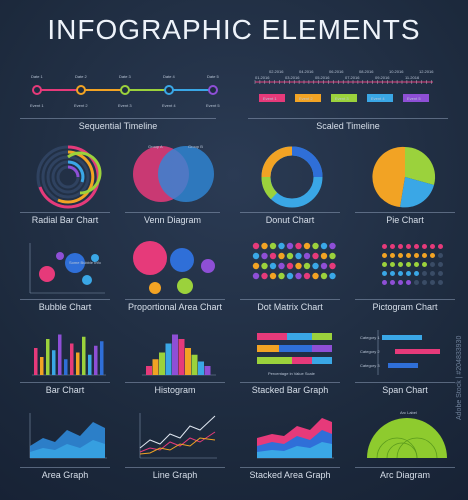 Image resolution: width=468 pixels, height=500 pixels. Describe the element at coordinates (352, 77) in the screenshot. I see `scale-date: 07.2016` at that location.